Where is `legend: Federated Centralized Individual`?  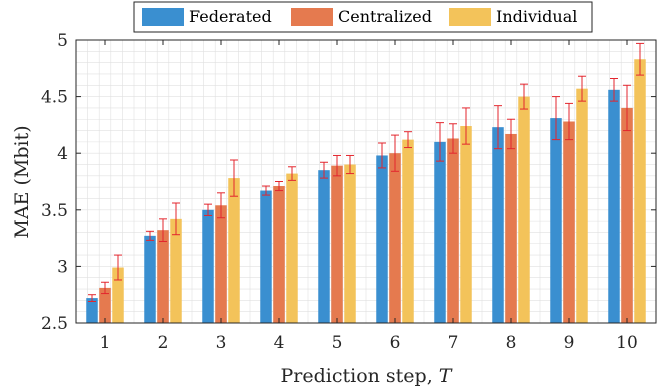 legend: Federated Centralized Individual is located at coordinates (363, 17).